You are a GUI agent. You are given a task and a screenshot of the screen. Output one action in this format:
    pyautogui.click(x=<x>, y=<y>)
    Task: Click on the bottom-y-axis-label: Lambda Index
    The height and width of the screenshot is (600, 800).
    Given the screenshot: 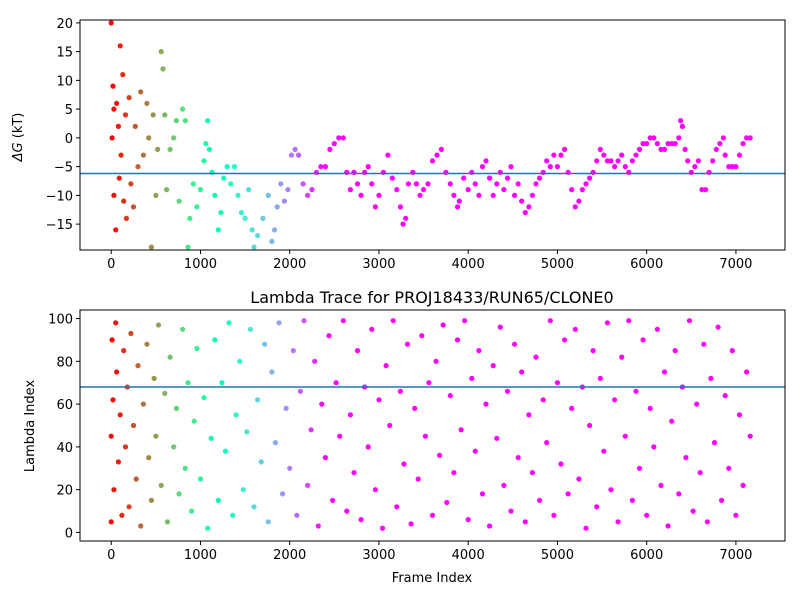 What is the action you would take?
    pyautogui.click(x=30, y=426)
    